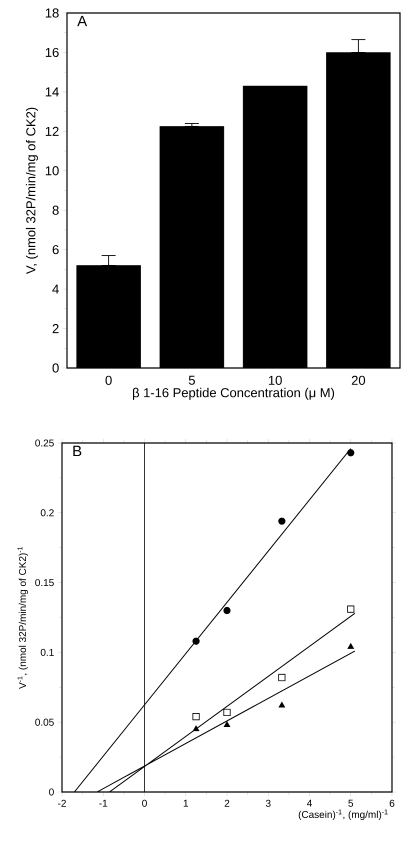 The image size is (401, 845). What do you see at coordinates (44, 722) in the screenshot?
I see `y-tick-label: 0.05` at bounding box center [44, 722].